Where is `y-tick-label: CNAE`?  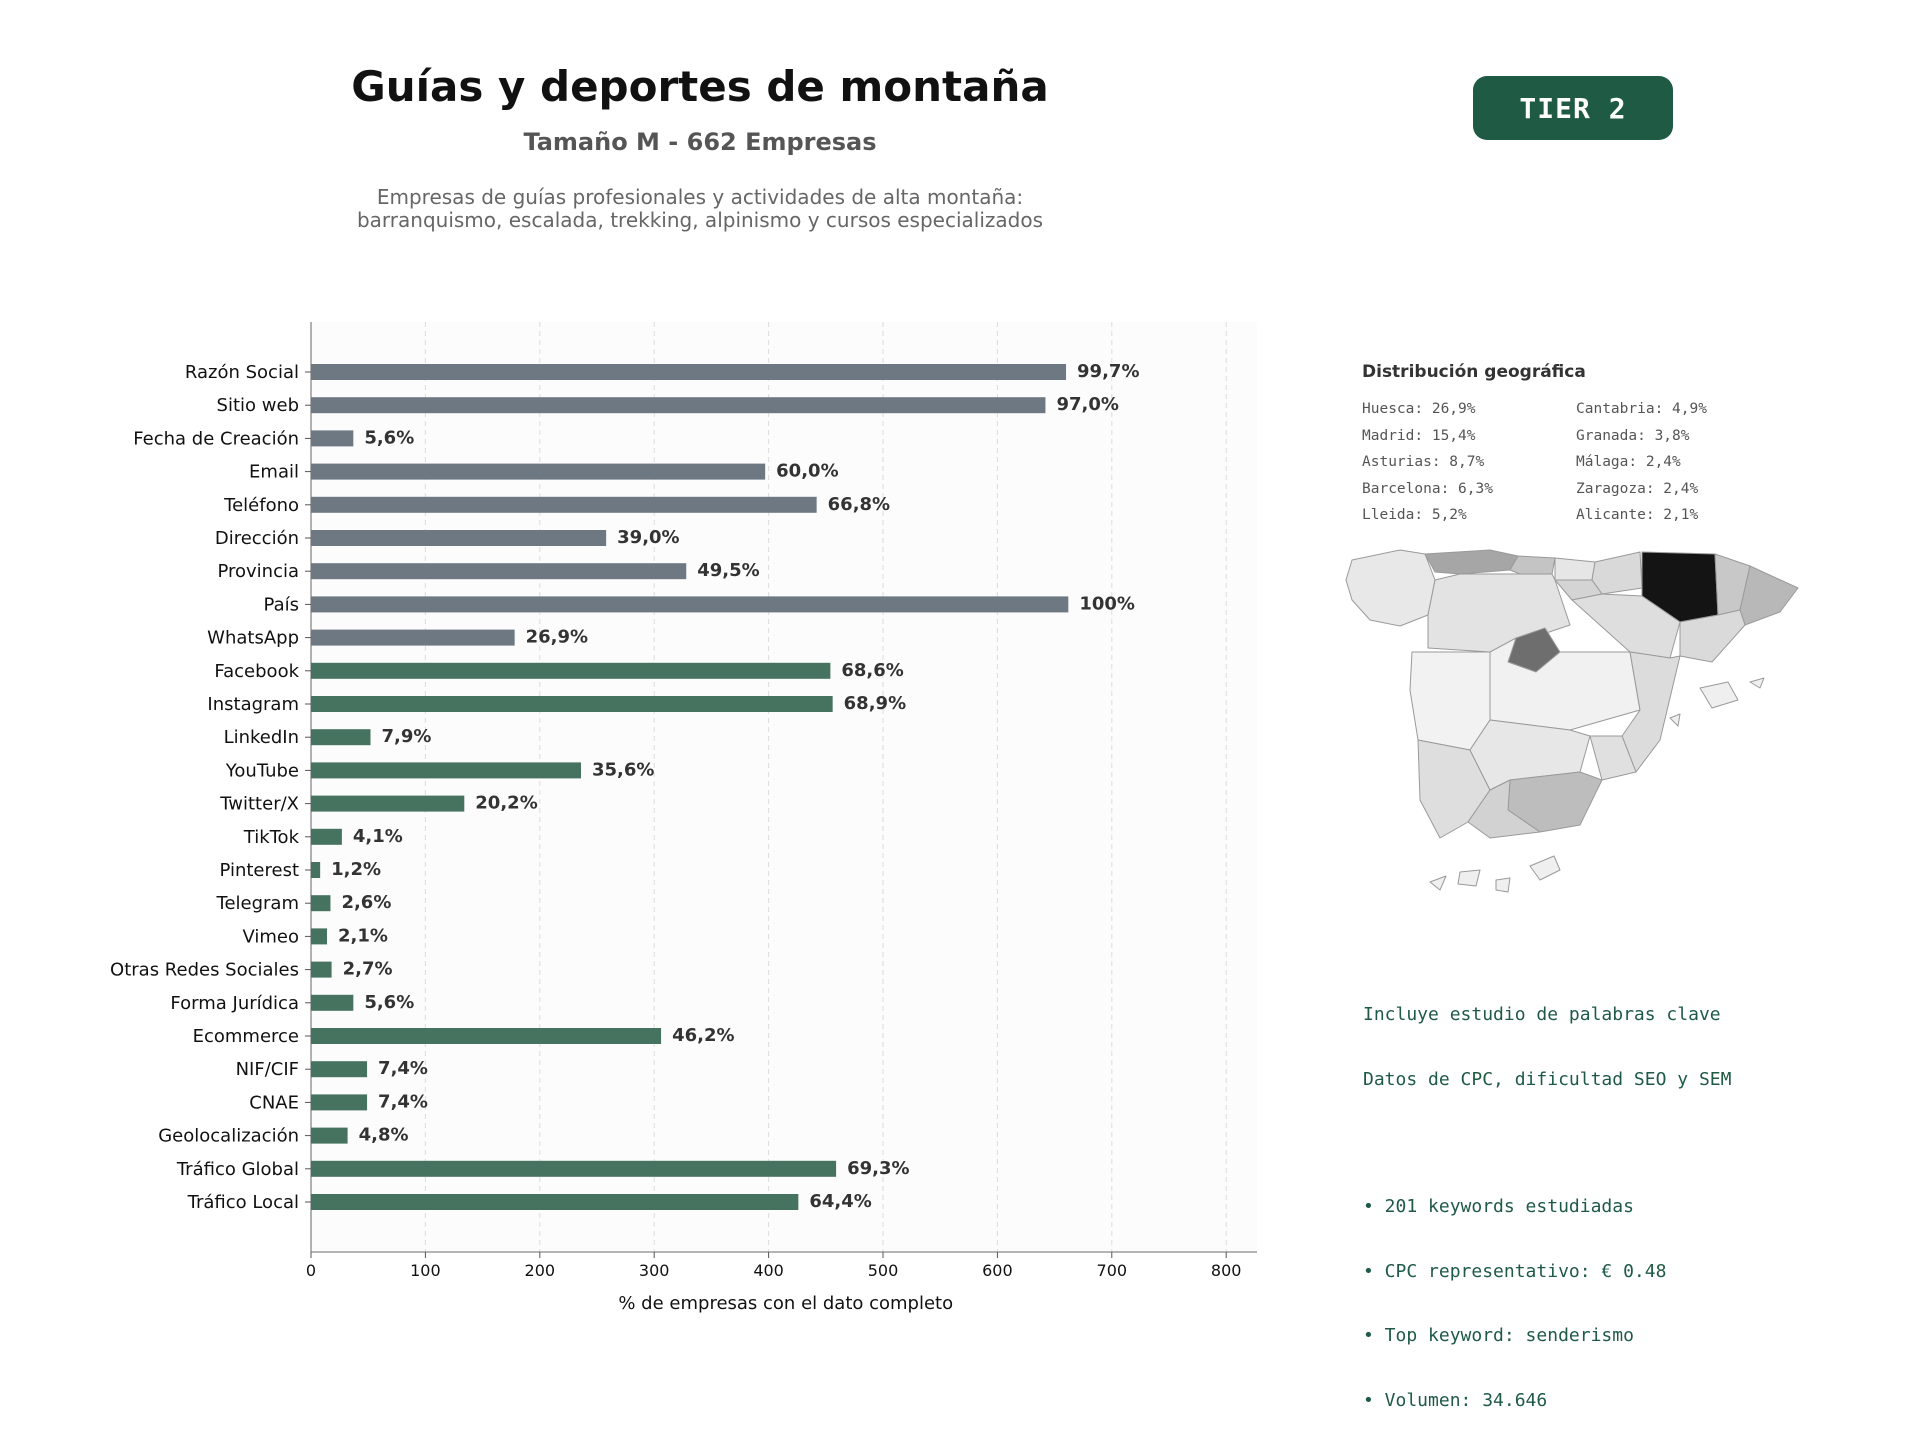
y-tick-label: CNAE is located at coordinates (274, 1102).